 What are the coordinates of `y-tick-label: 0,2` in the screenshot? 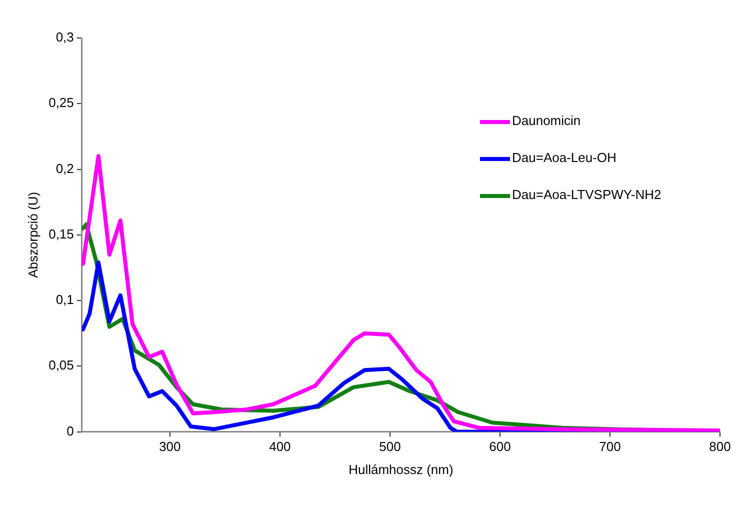 It's located at (65, 168).